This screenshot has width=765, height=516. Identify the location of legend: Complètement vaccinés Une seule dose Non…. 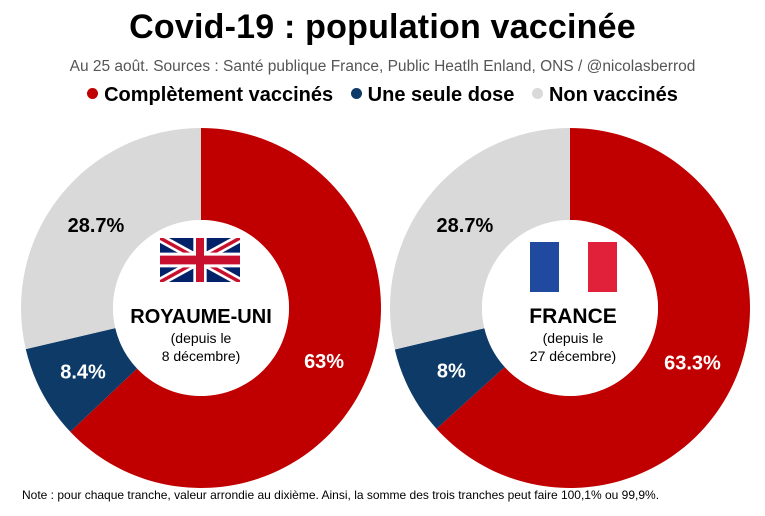
(382, 95).